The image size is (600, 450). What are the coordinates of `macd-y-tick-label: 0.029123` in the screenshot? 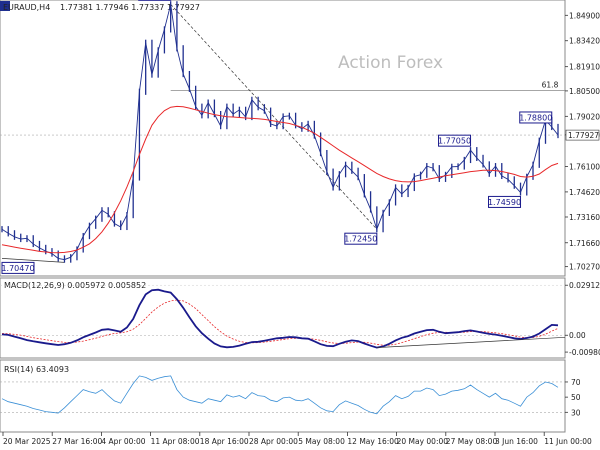 It's located at (584, 285).